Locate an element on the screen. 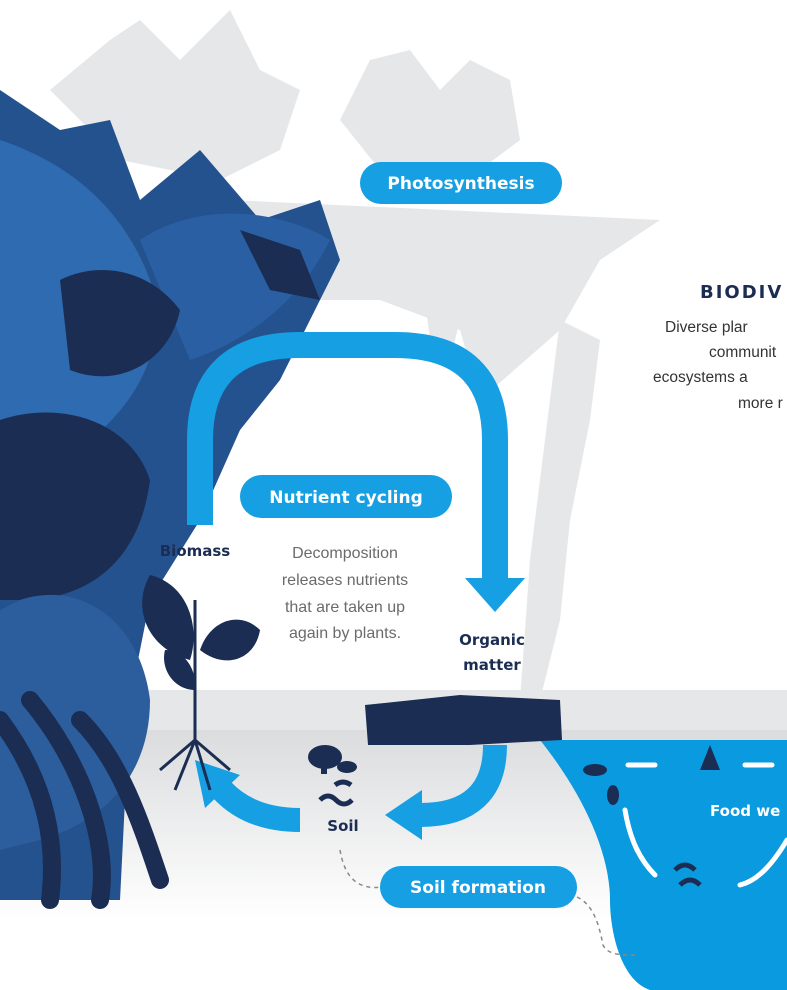  log is located at coordinates (463, 720).